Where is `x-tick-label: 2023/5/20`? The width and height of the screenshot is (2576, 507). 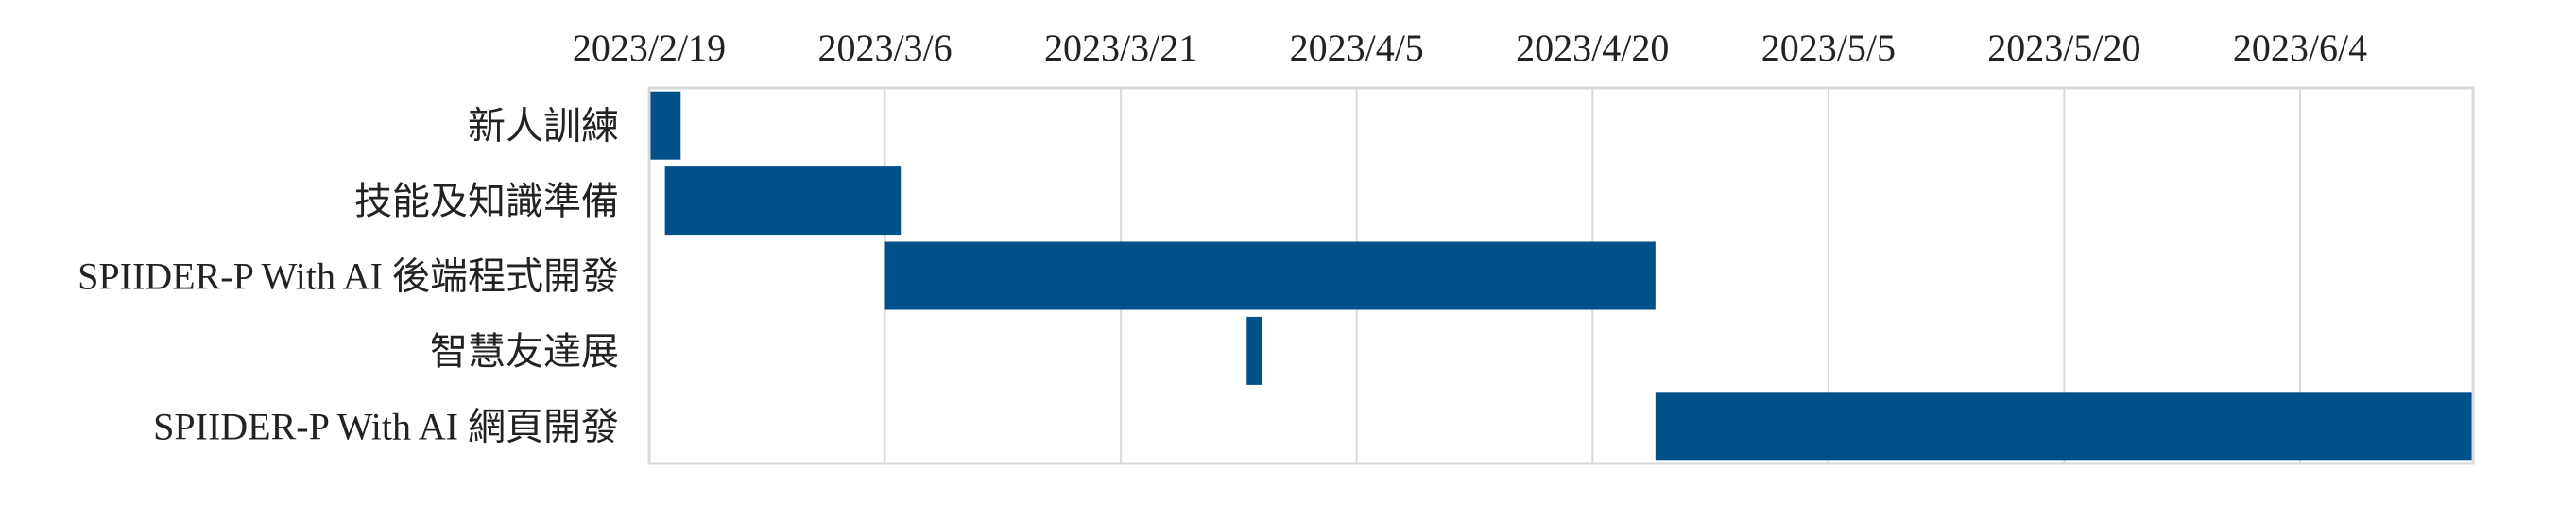
x-tick-label: 2023/5/20 is located at coordinates (2063, 47).